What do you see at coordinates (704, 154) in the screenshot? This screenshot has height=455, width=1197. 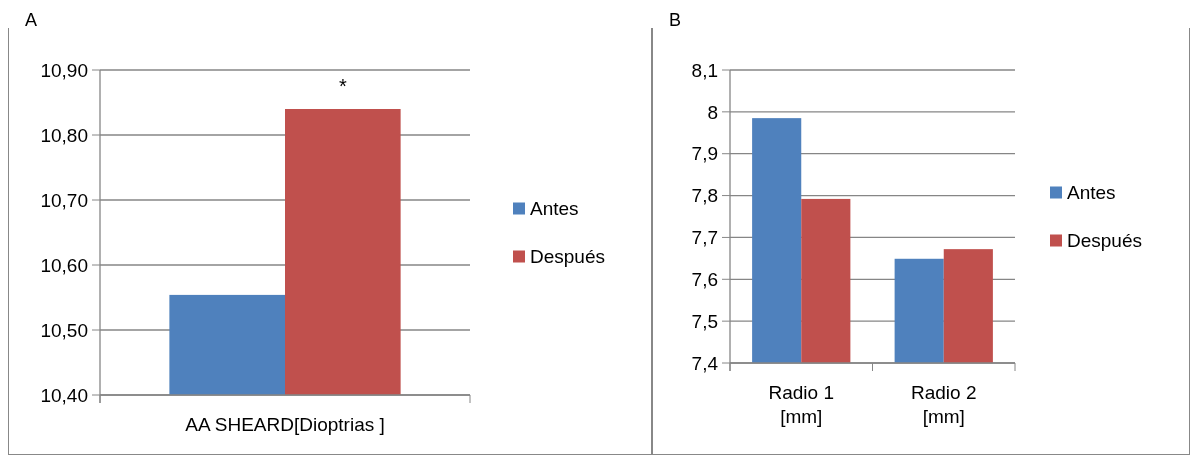 I see `y-tick-label: 7,9` at bounding box center [704, 154].